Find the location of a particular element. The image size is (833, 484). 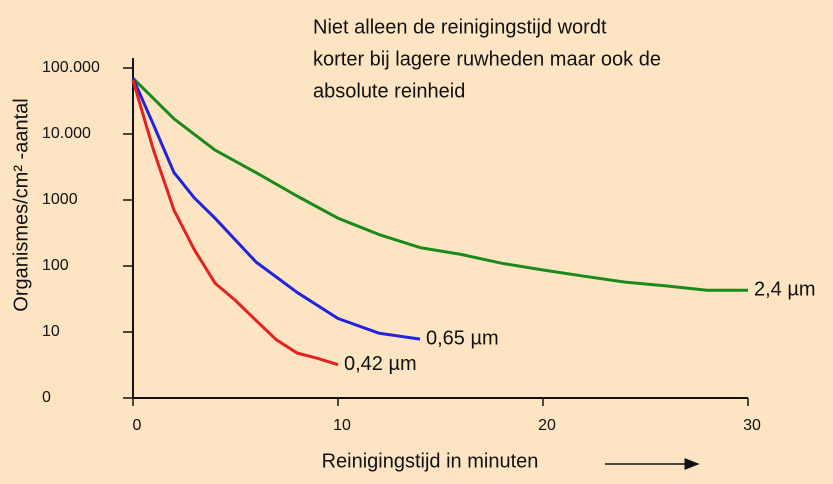

line is located at coordinates (235, 223).